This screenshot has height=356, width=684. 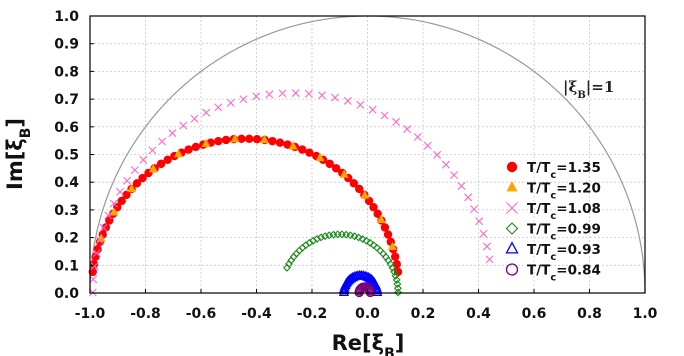 I want to click on x-tick-label: 0.0, so click(x=367, y=314).